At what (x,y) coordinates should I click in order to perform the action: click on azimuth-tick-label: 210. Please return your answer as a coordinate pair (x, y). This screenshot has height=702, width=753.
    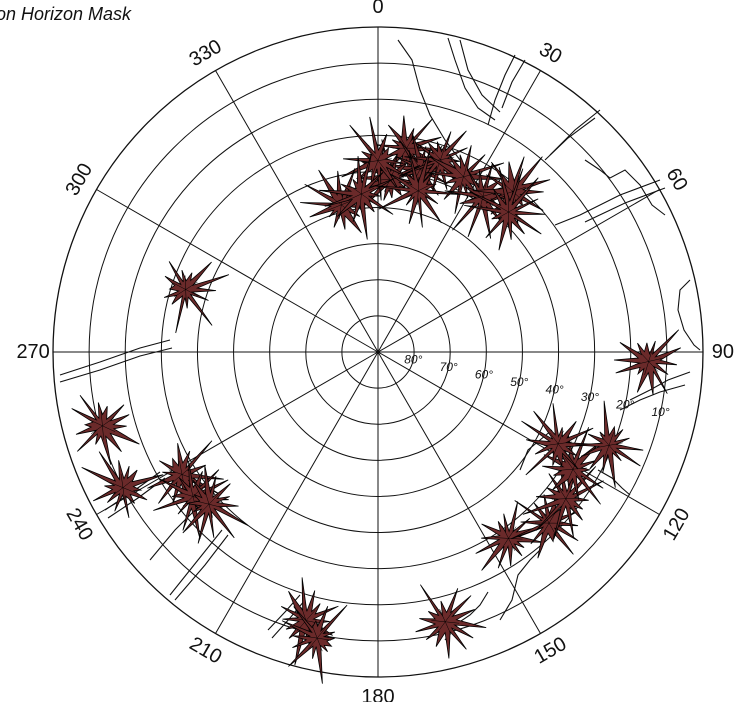
    Looking at the image, I should click on (206, 651).